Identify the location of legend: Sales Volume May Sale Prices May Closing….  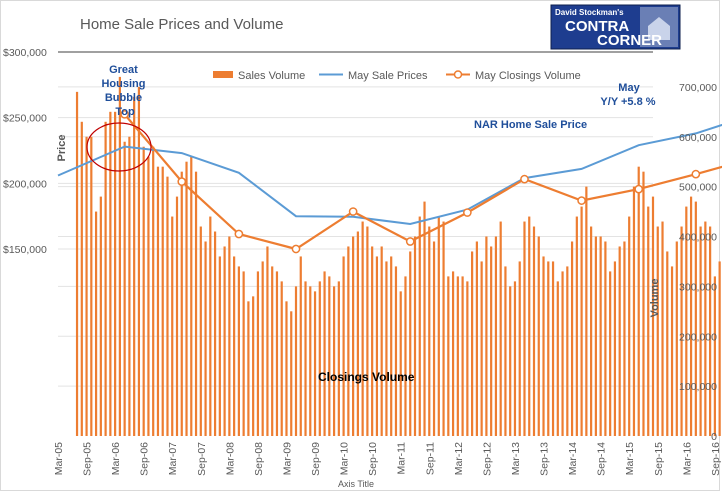
(397, 76).